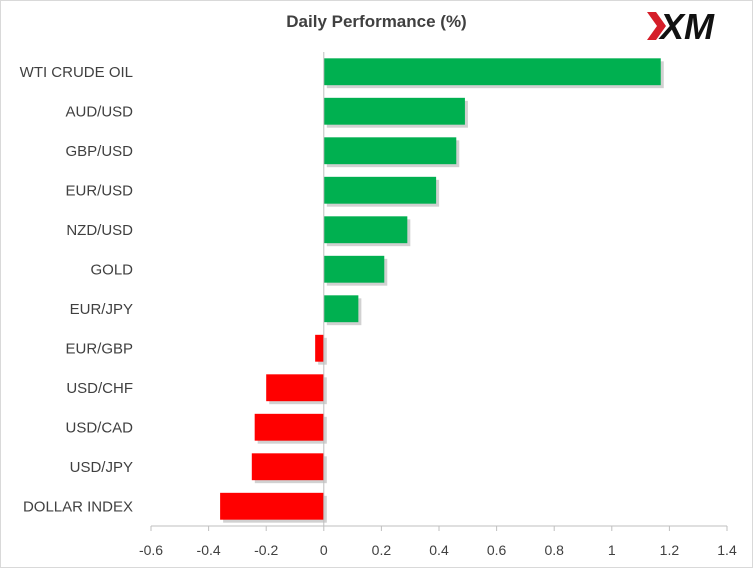 This screenshot has height=568, width=753. What do you see at coordinates (99, 230) in the screenshot?
I see `category-label: NZD/USD` at bounding box center [99, 230].